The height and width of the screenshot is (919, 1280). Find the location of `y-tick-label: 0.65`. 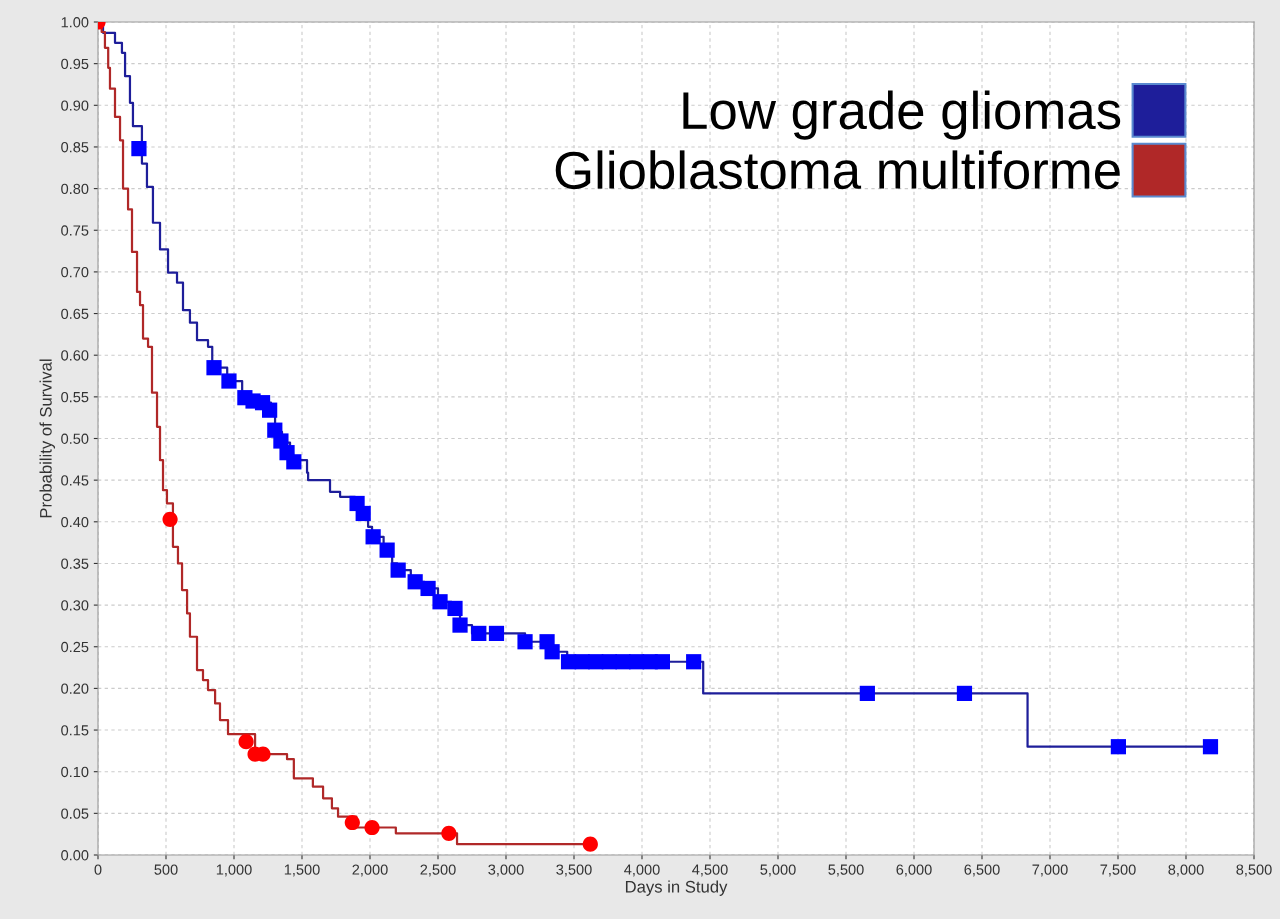

y-tick-label: 0.65 is located at coordinates (75, 313).